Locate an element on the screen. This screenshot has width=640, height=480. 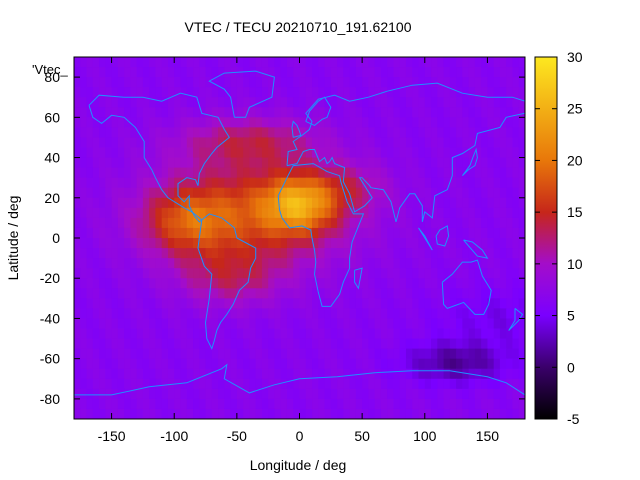
coastline is located at coordinates (227, 281).